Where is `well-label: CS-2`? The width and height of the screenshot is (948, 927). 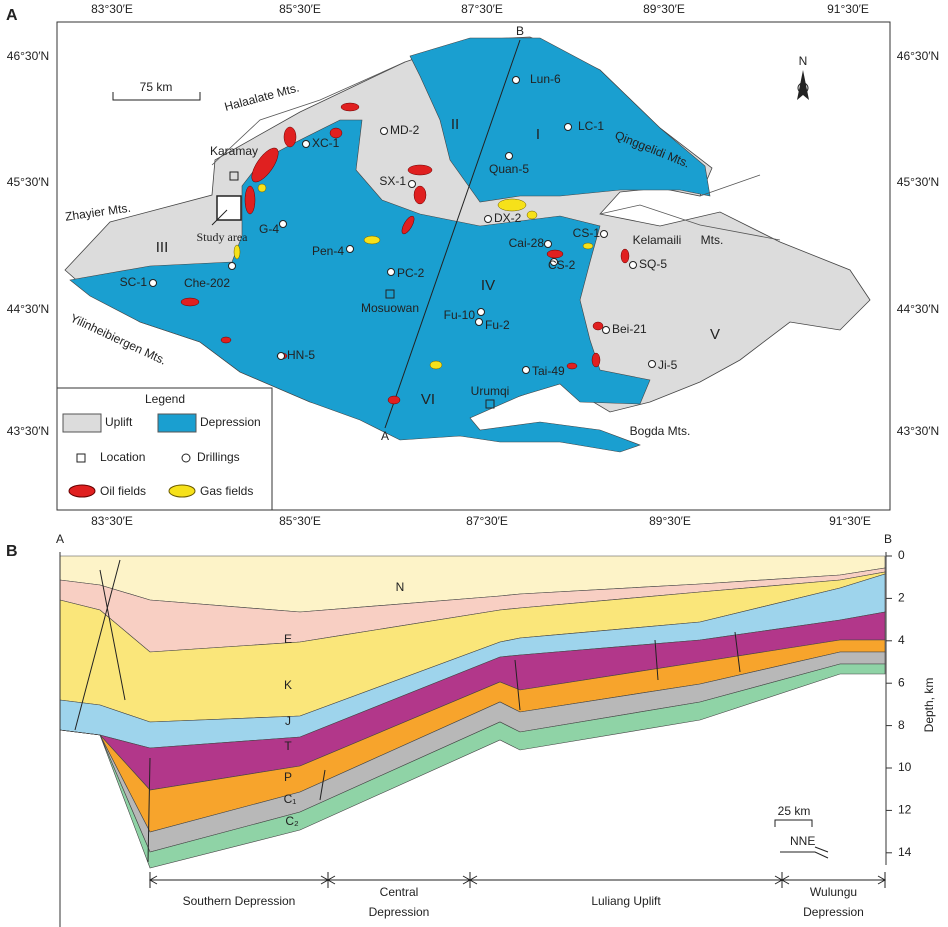
well-label: CS-2 is located at coordinates (562, 265).